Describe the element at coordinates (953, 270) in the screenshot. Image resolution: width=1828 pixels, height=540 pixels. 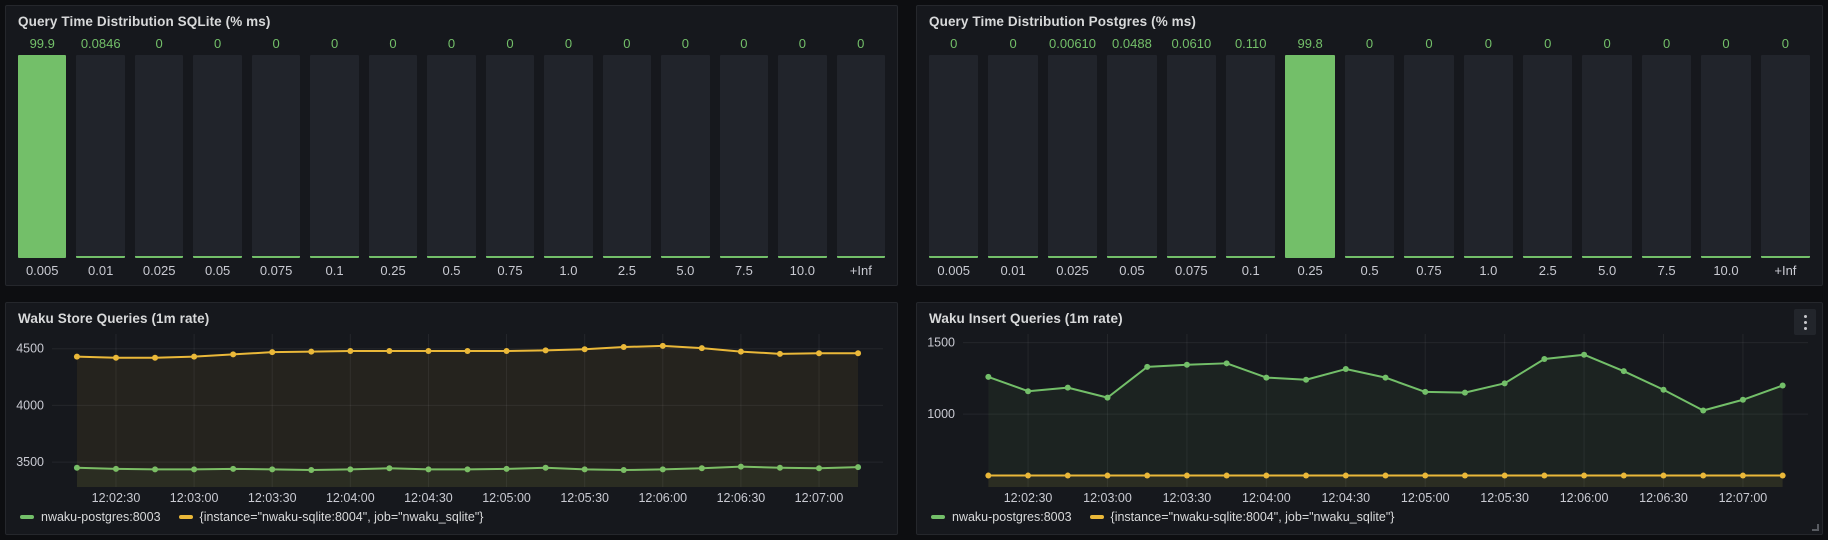
I see `bucket-label: 0.005` at that location.